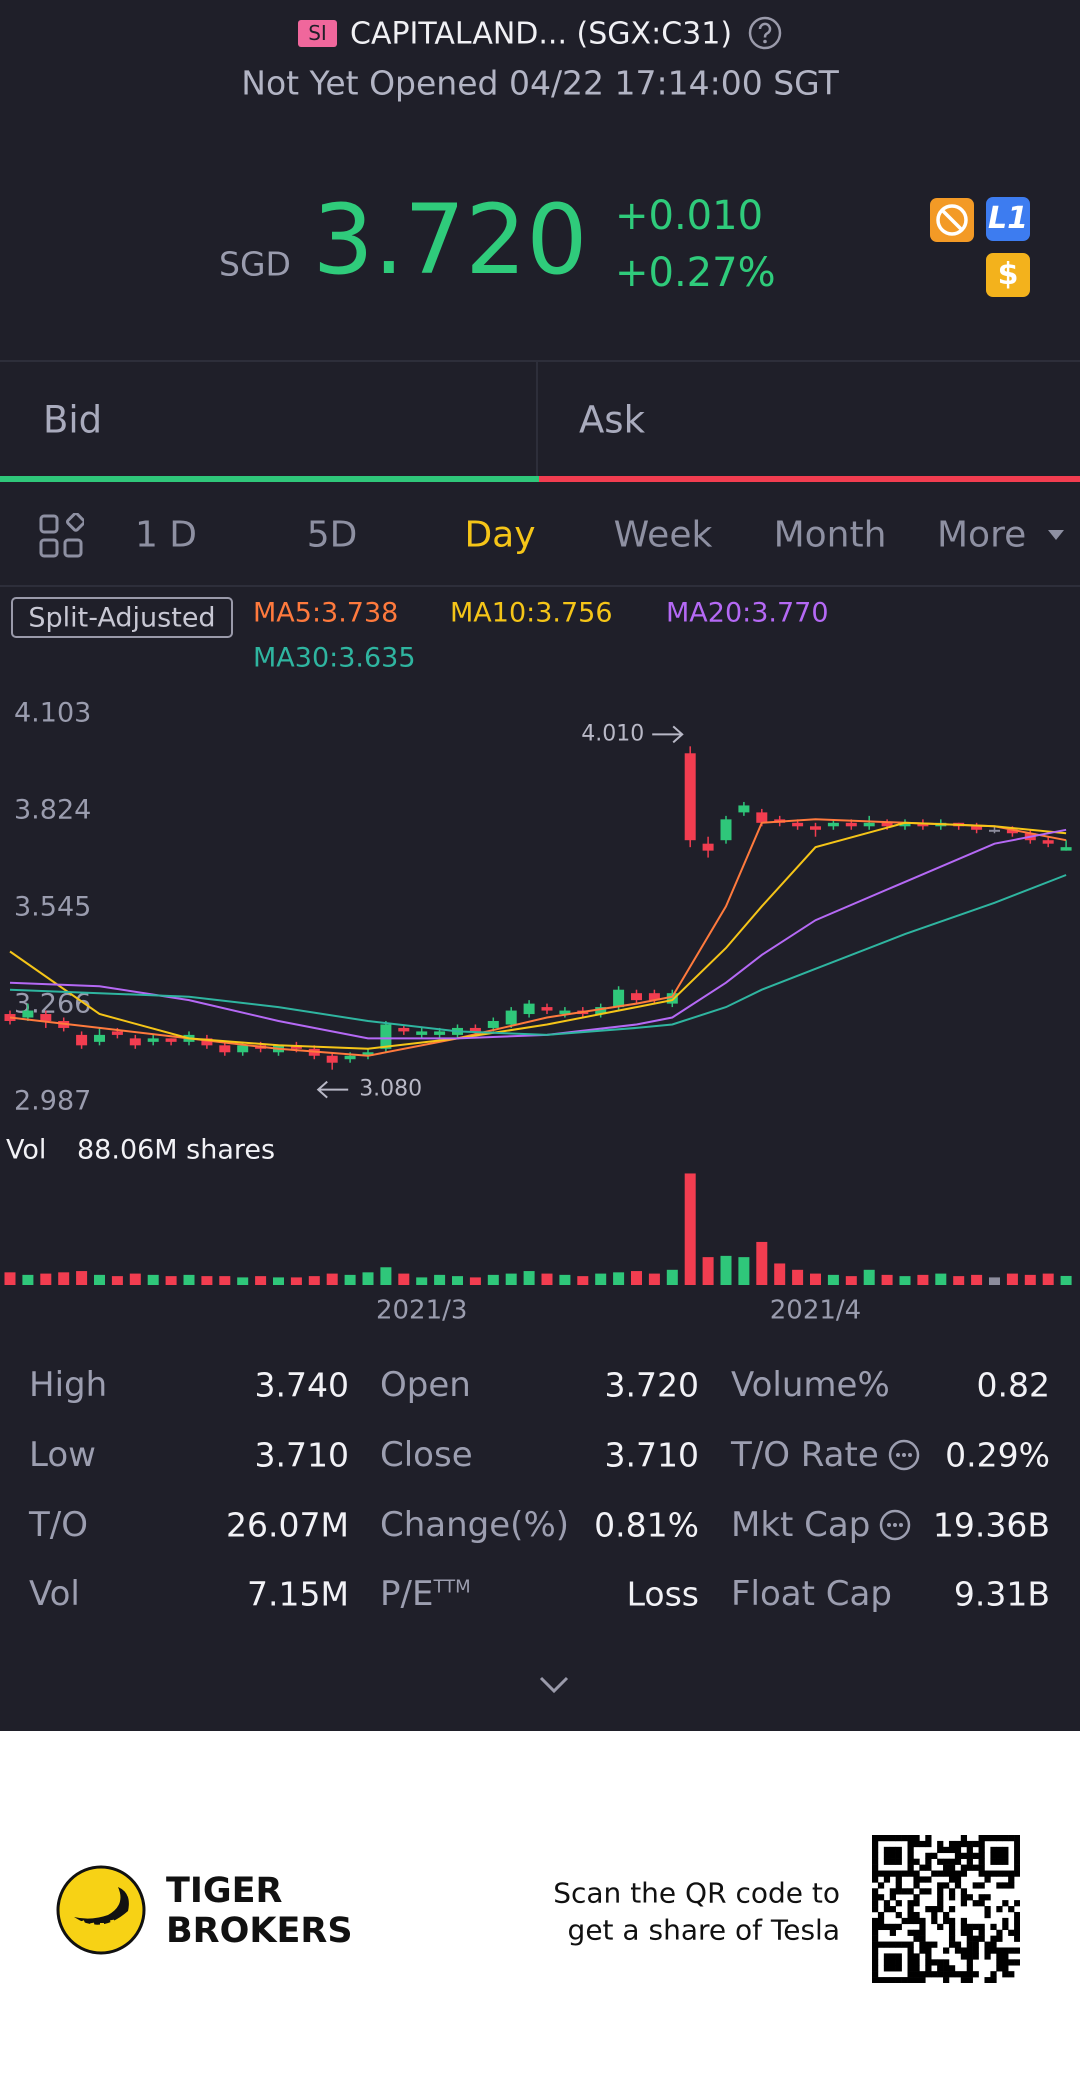 The image size is (1080, 2087). I want to click on stat-label: Open, so click(425, 1385).